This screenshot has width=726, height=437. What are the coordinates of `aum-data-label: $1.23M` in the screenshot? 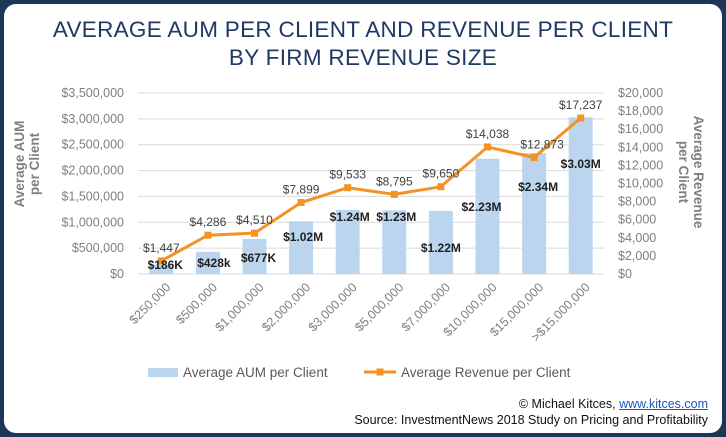 It's located at (396, 217).